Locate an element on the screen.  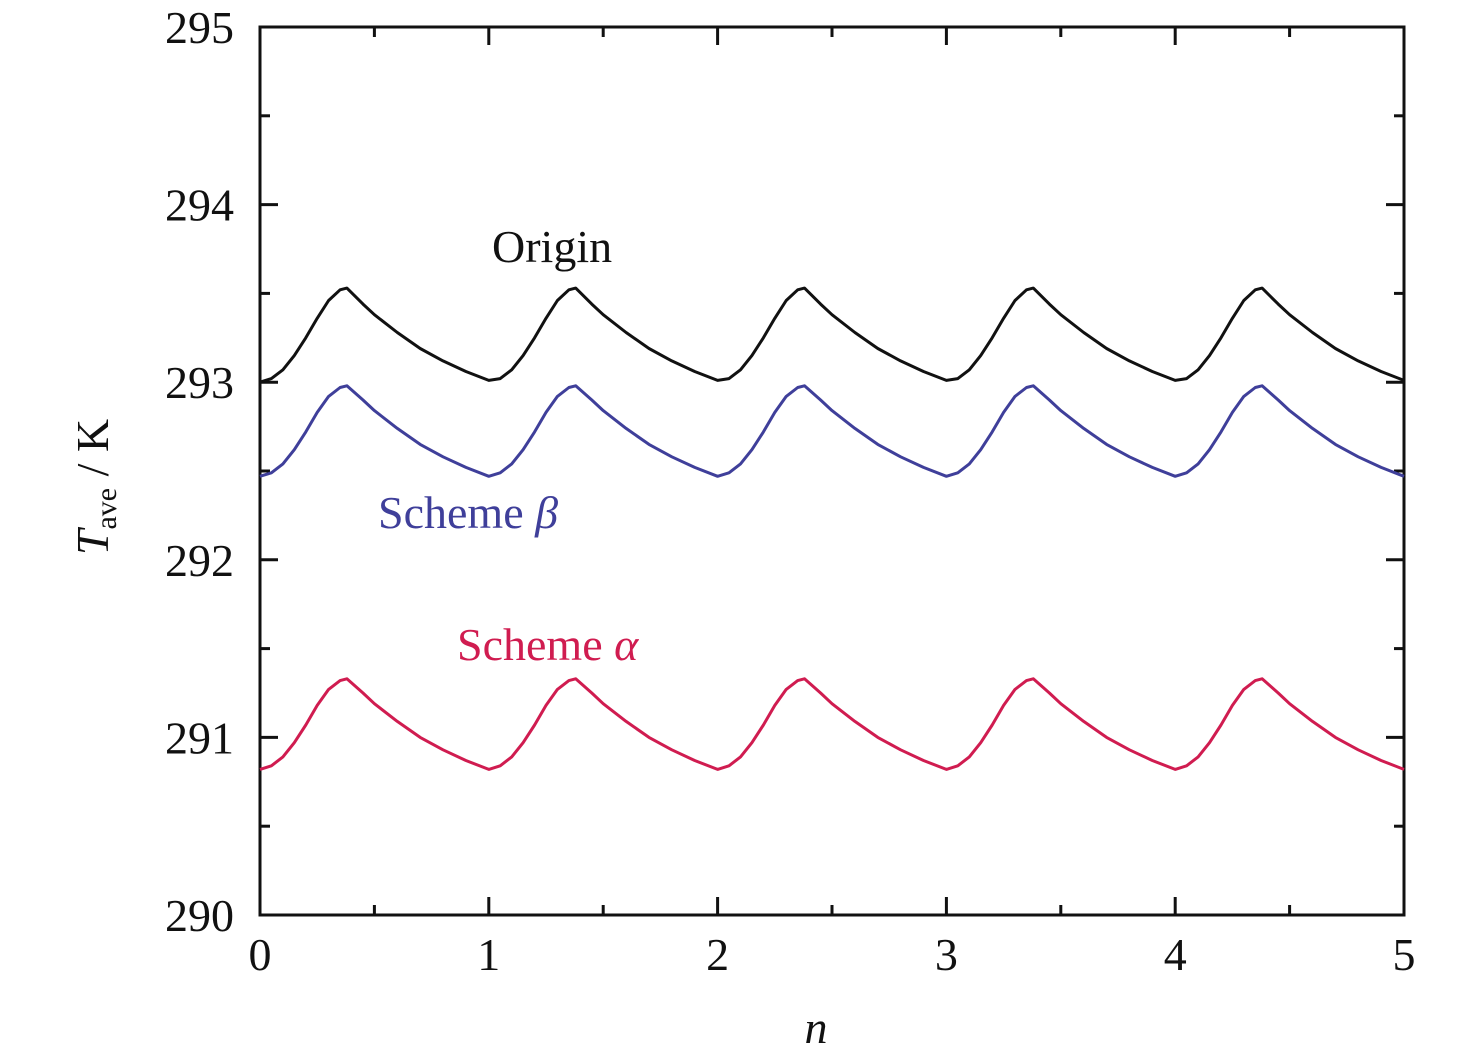
series-label-scheme-beta: Scheme β is located at coordinates (468, 512).